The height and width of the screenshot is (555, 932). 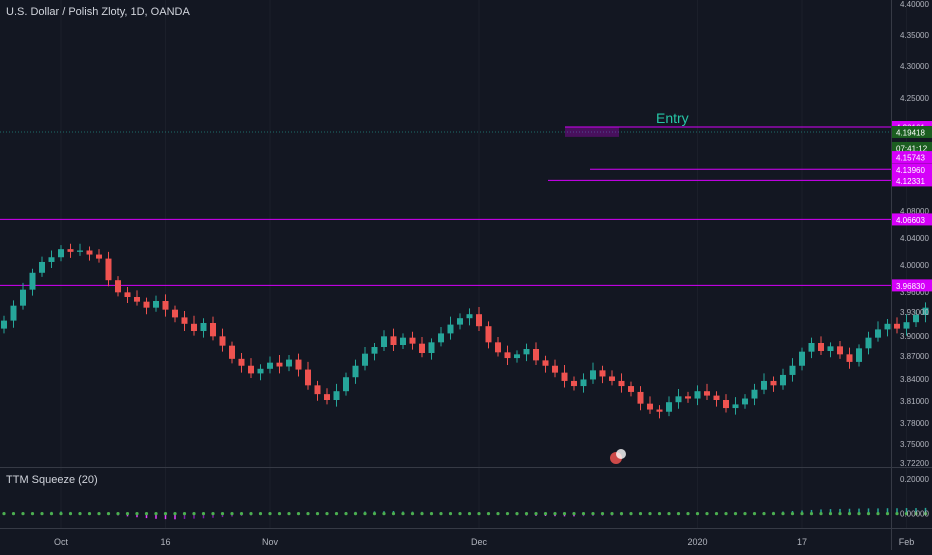 I want to click on event-marker-secondary, so click(x=621, y=454).